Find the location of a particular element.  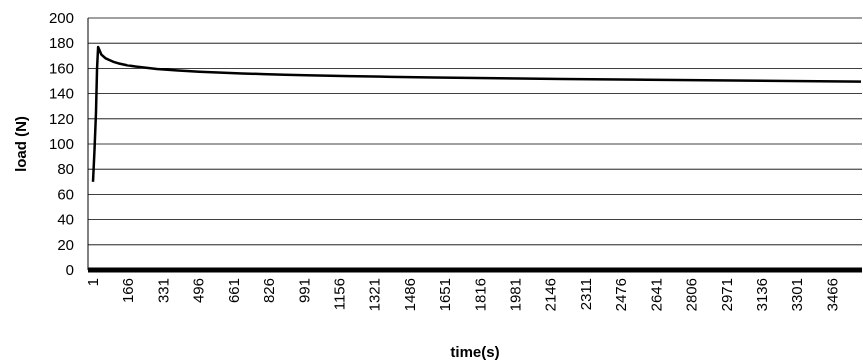

y-tick-label: 20 is located at coordinates (65, 245).